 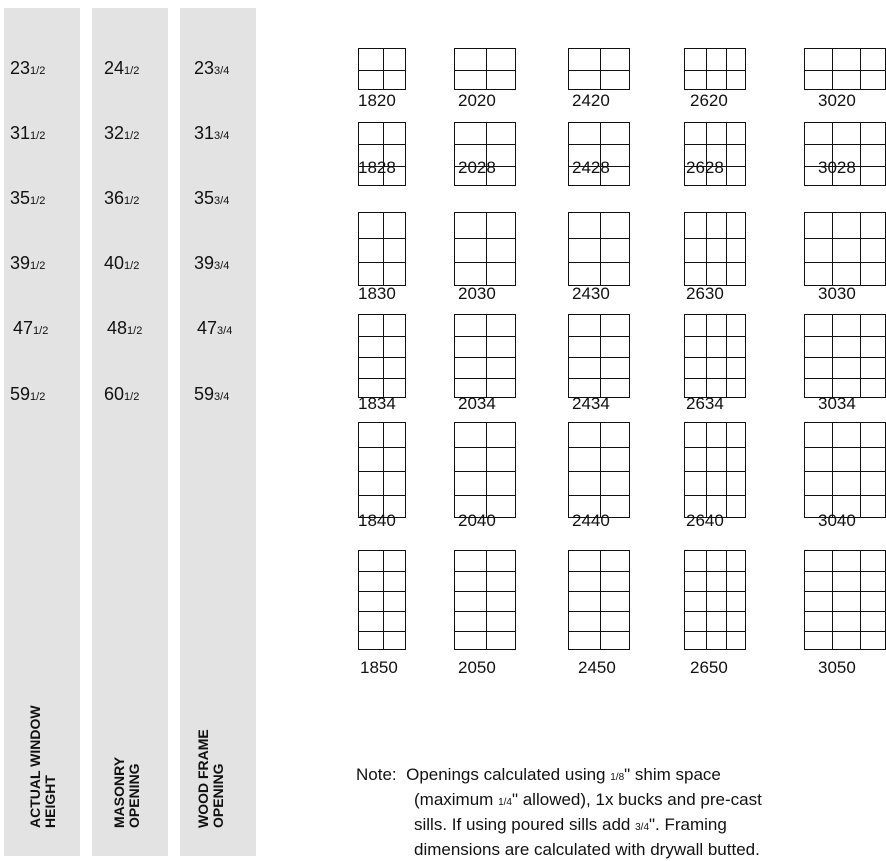 I want to click on window-size-label: 1840, so click(x=377, y=520).